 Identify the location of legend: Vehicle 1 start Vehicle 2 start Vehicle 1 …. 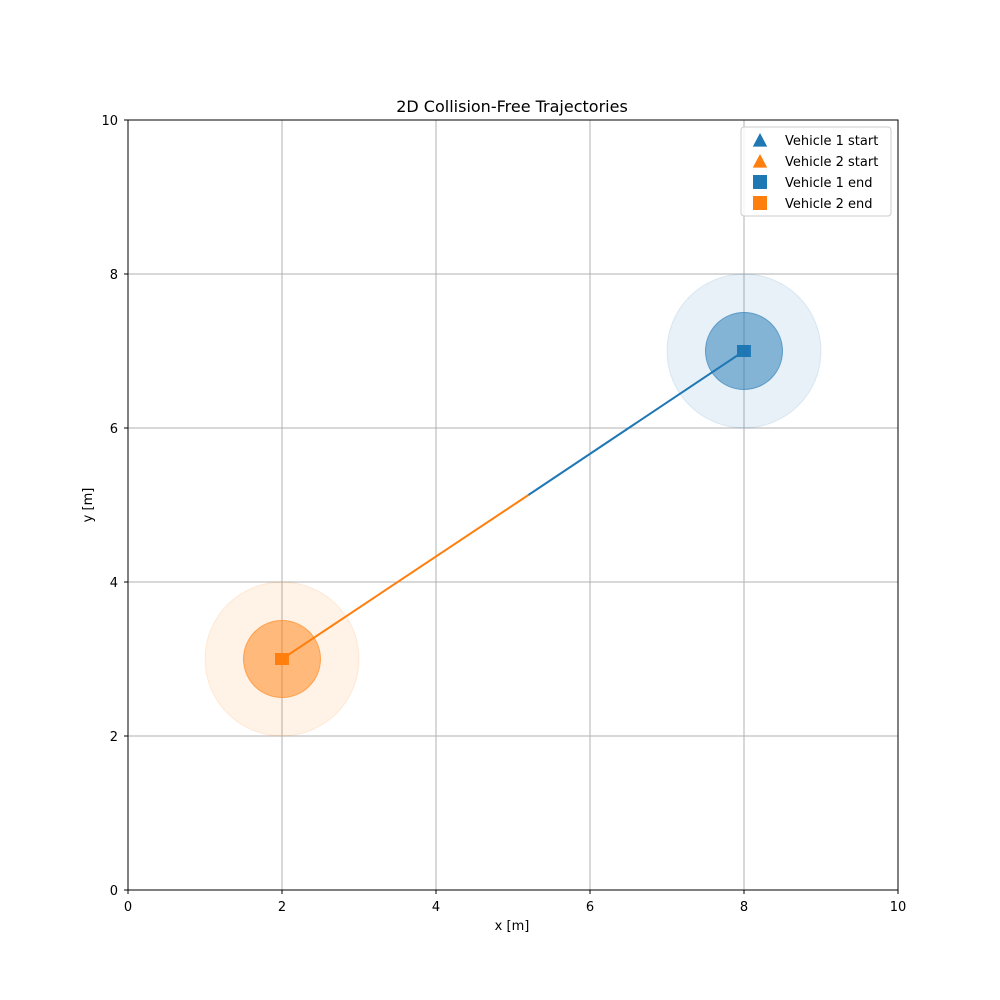
(816, 171).